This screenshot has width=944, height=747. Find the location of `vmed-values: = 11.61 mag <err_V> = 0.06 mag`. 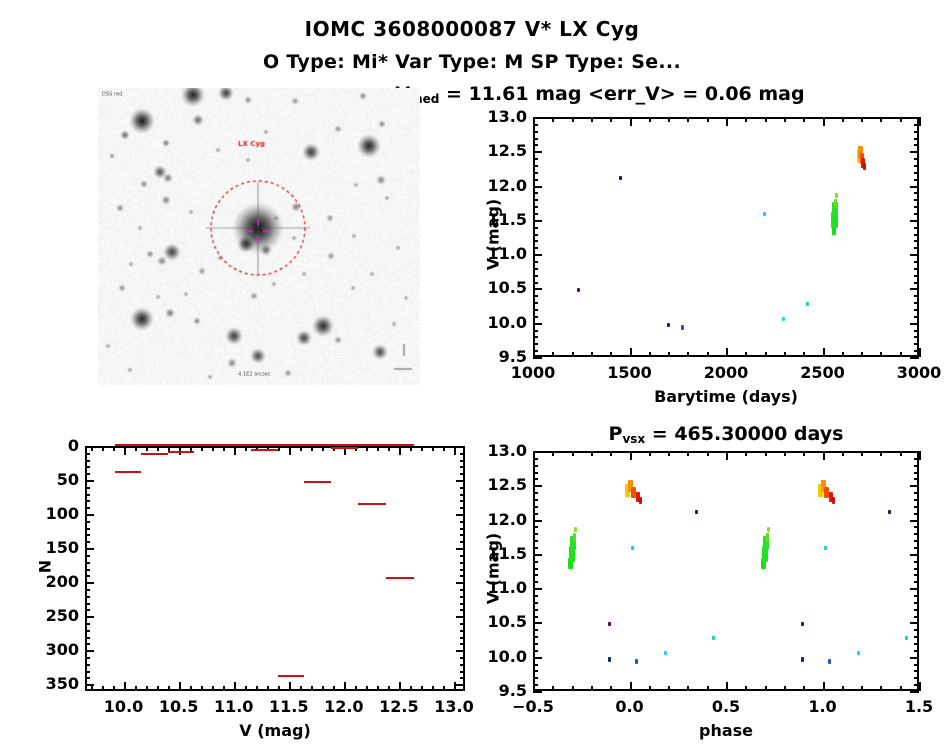

vmed-values: = 11.61 mag <err_V> = 0.06 mag is located at coordinates (622, 94).